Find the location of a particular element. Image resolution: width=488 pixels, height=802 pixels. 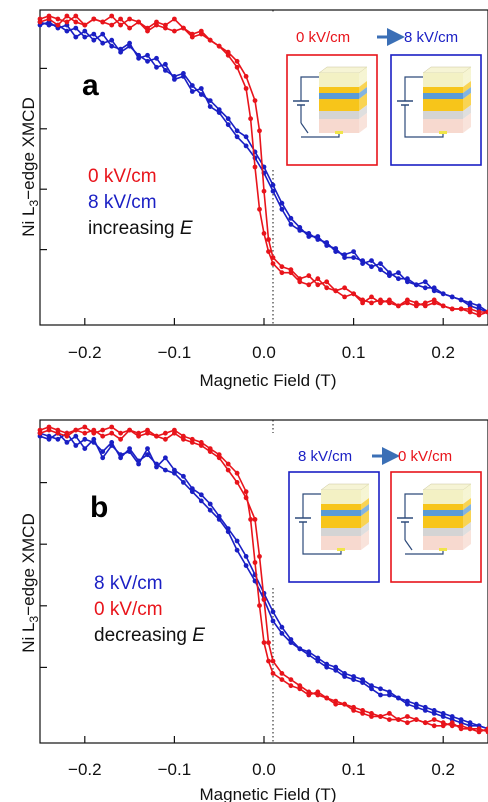

inset-title-right: 8 kV/cm is located at coordinates (431, 37).